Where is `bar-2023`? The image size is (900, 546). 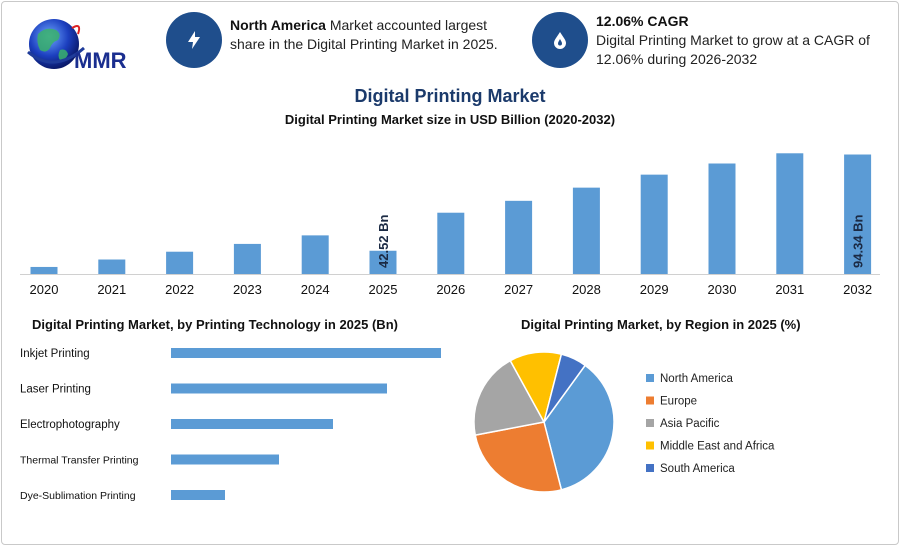 bar-2023 is located at coordinates (247, 258).